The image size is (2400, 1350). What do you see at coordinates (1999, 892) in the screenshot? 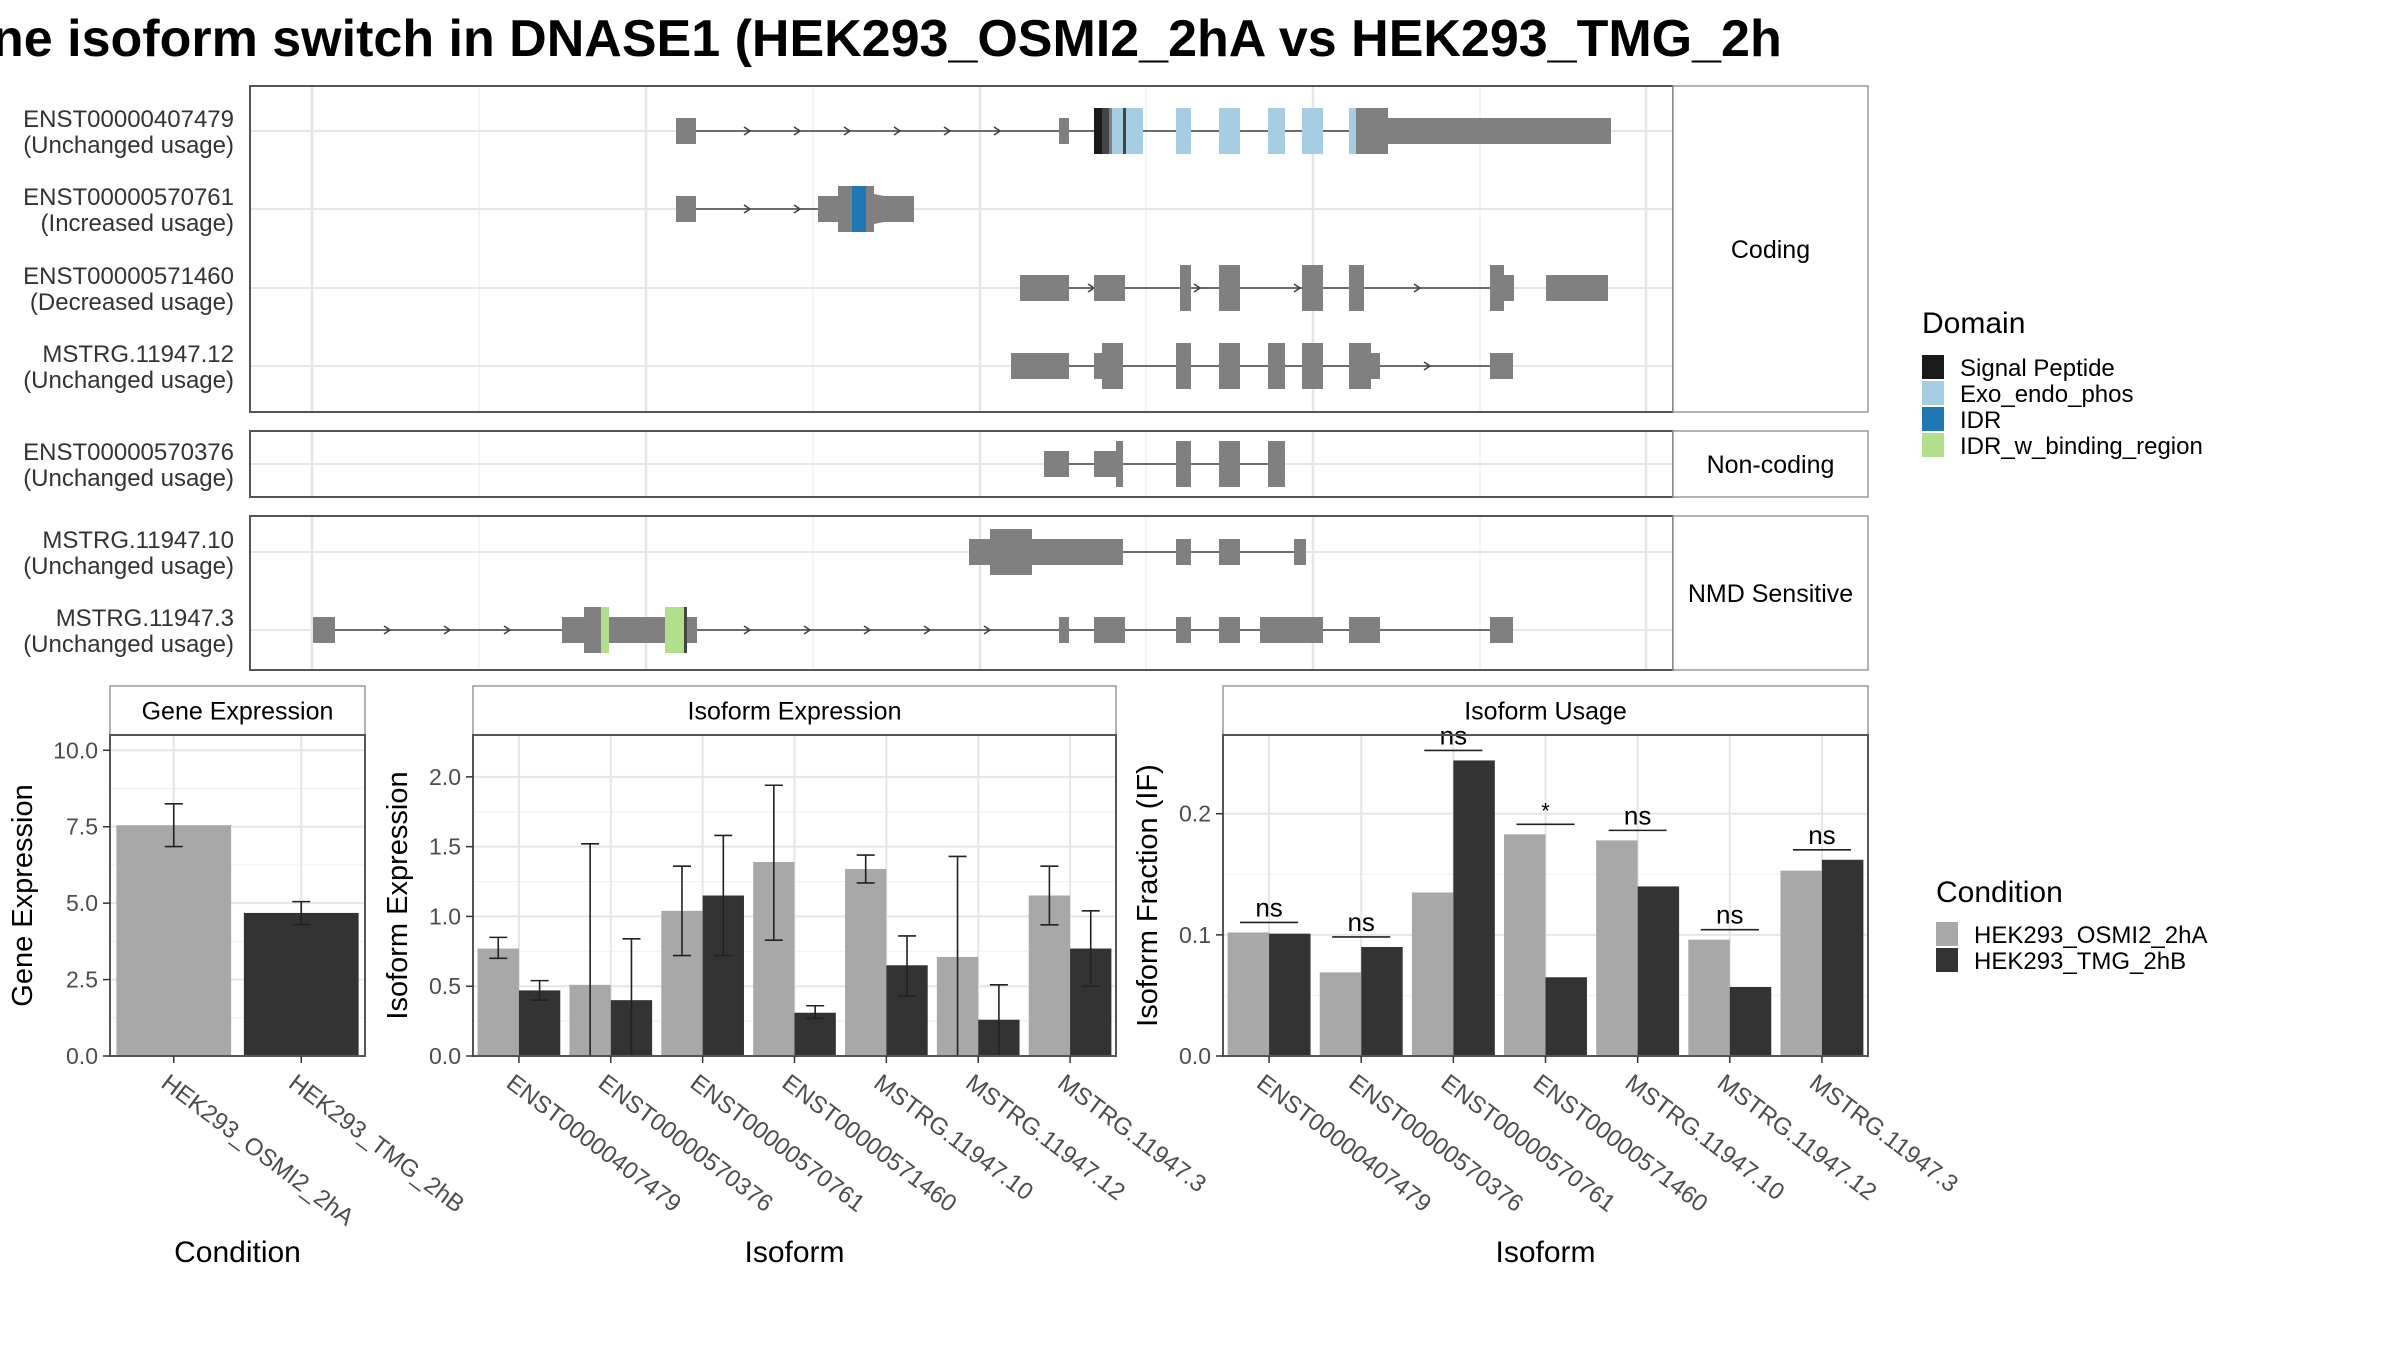
I see `condition-legend-title: Condition` at bounding box center [1999, 892].